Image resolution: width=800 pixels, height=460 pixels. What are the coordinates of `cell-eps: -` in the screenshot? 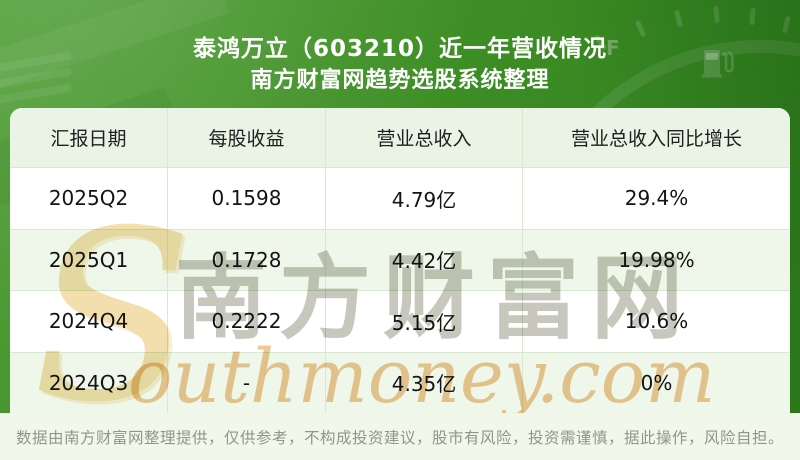 It's located at (246, 382).